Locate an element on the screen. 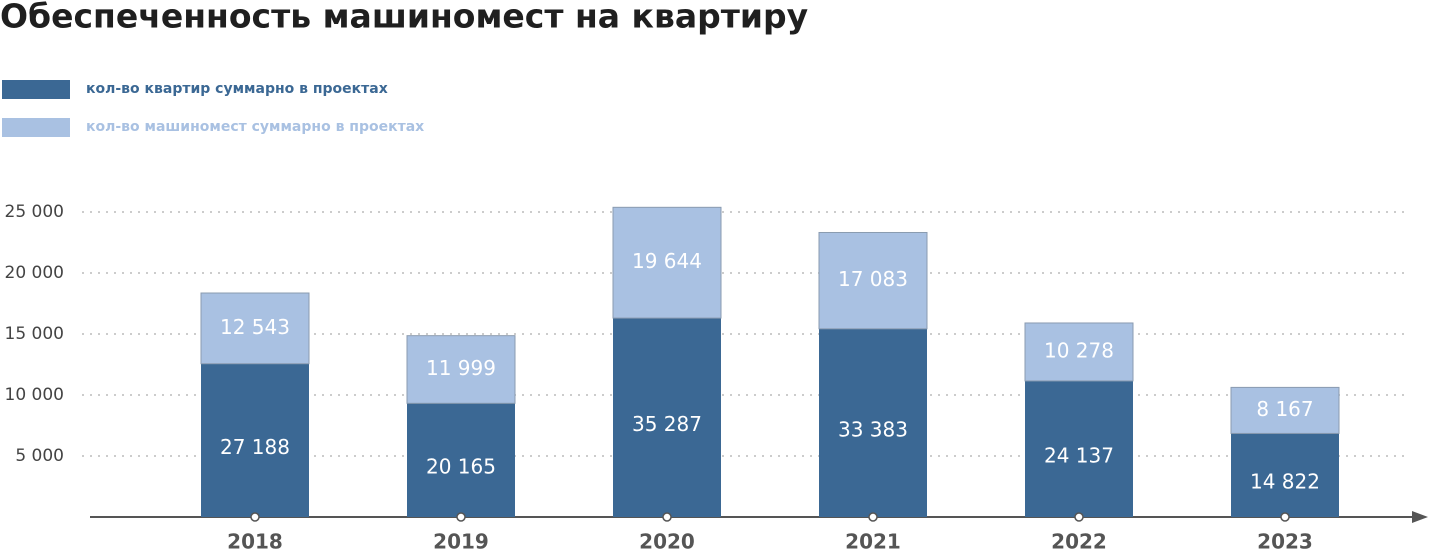 This screenshot has width=1430, height=551. value-label: 24 137 is located at coordinates (1079, 455).